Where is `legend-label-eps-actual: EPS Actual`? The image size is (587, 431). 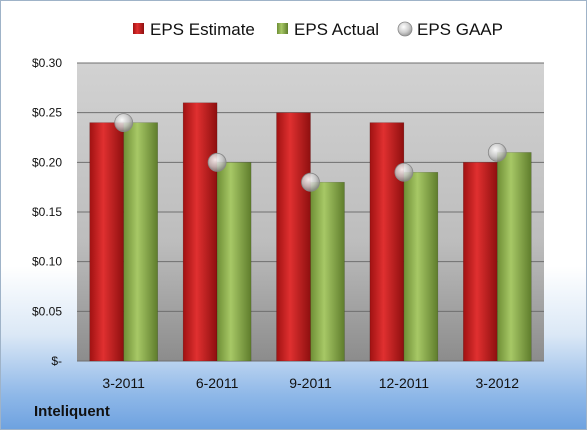
legend-label-eps-actual: EPS Actual is located at coordinates (336, 29).